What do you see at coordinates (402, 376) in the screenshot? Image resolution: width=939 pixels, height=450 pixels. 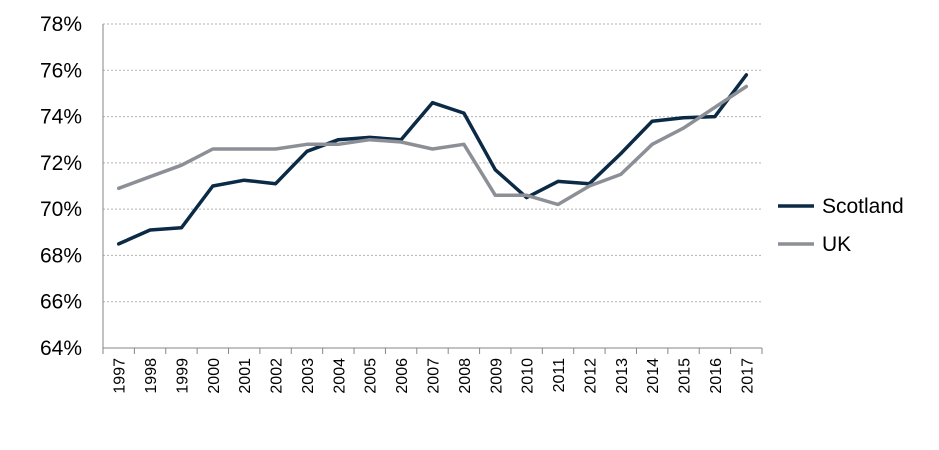 I see `x-tick-label: 2006` at bounding box center [402, 376].